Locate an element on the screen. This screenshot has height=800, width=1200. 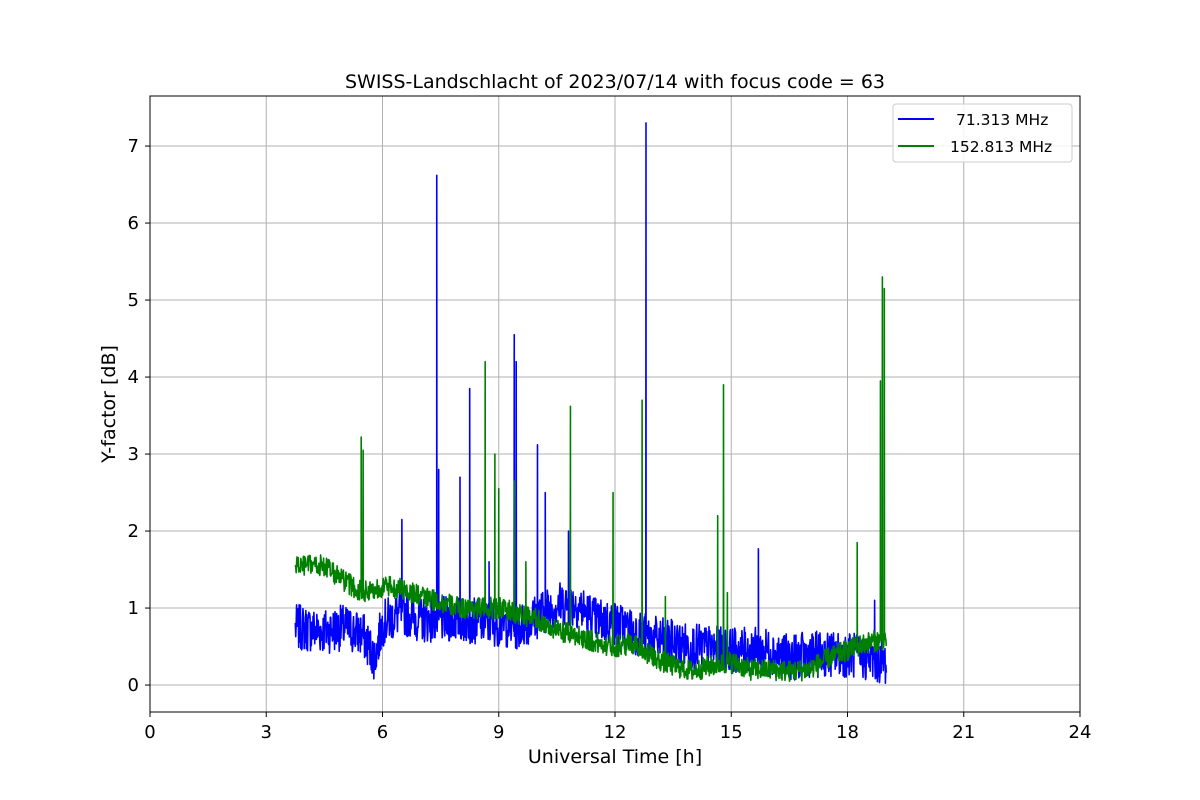
legend-box is located at coordinates (982, 133).